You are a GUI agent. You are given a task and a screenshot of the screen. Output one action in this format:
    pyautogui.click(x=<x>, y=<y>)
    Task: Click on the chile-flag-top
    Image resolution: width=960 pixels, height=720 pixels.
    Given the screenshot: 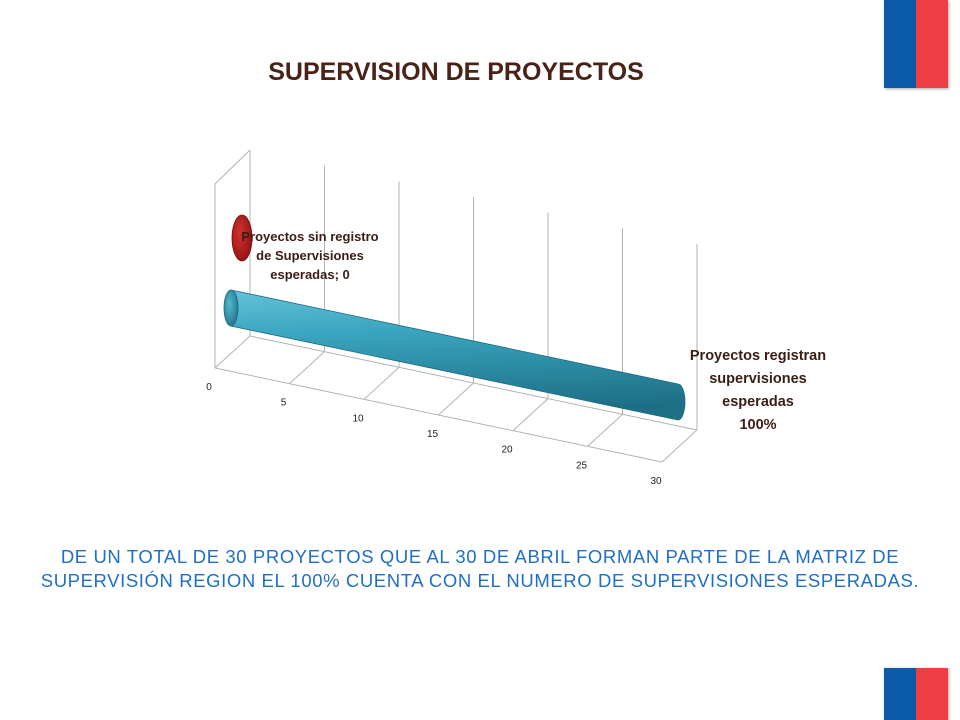 What is the action you would take?
    pyautogui.click(x=916, y=44)
    